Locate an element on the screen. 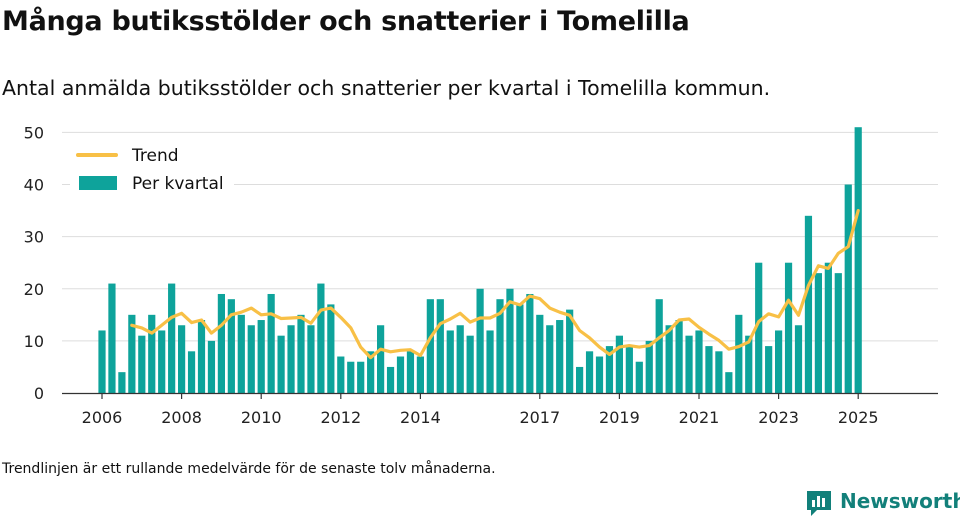 This screenshot has width=960, height=520. x-tick-label: 2017 is located at coordinates (539, 417).